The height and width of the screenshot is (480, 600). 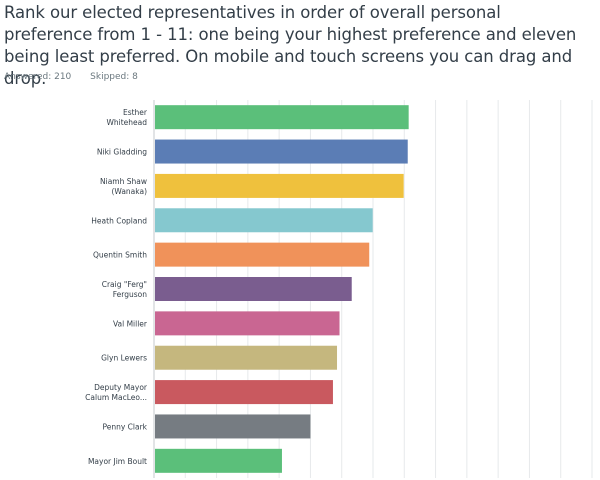 I want to click on category-label: Niki Gladding, so click(x=122, y=152).